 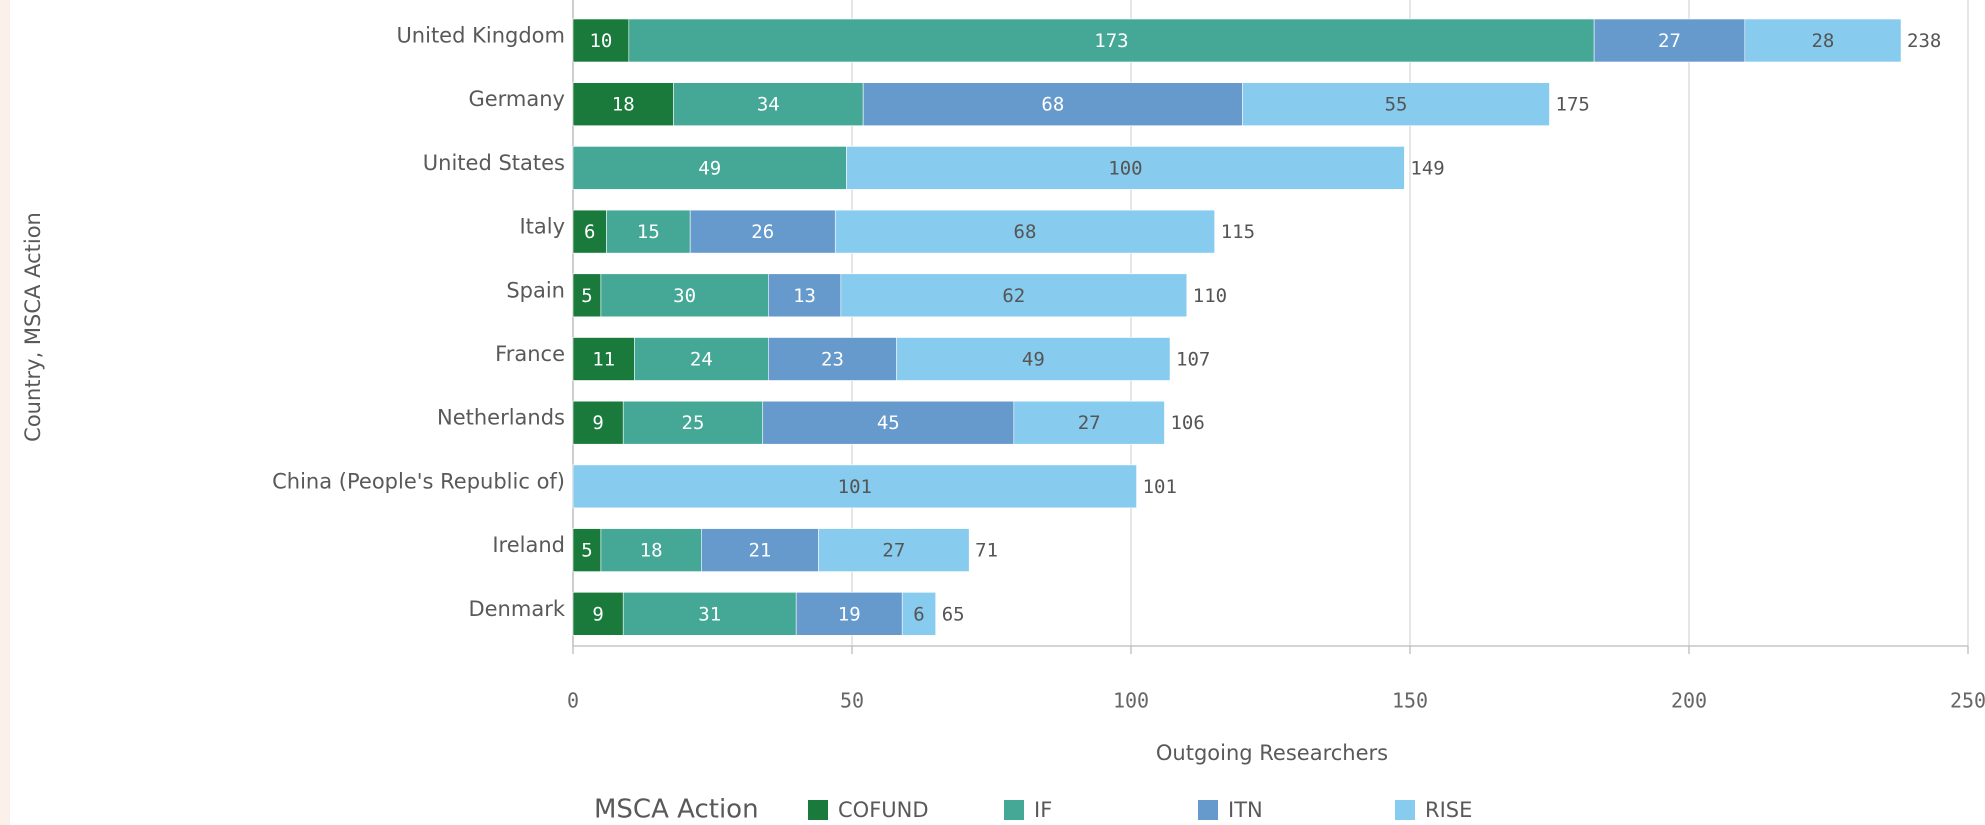 I want to click on y-tick-label: United States, so click(x=494, y=163).